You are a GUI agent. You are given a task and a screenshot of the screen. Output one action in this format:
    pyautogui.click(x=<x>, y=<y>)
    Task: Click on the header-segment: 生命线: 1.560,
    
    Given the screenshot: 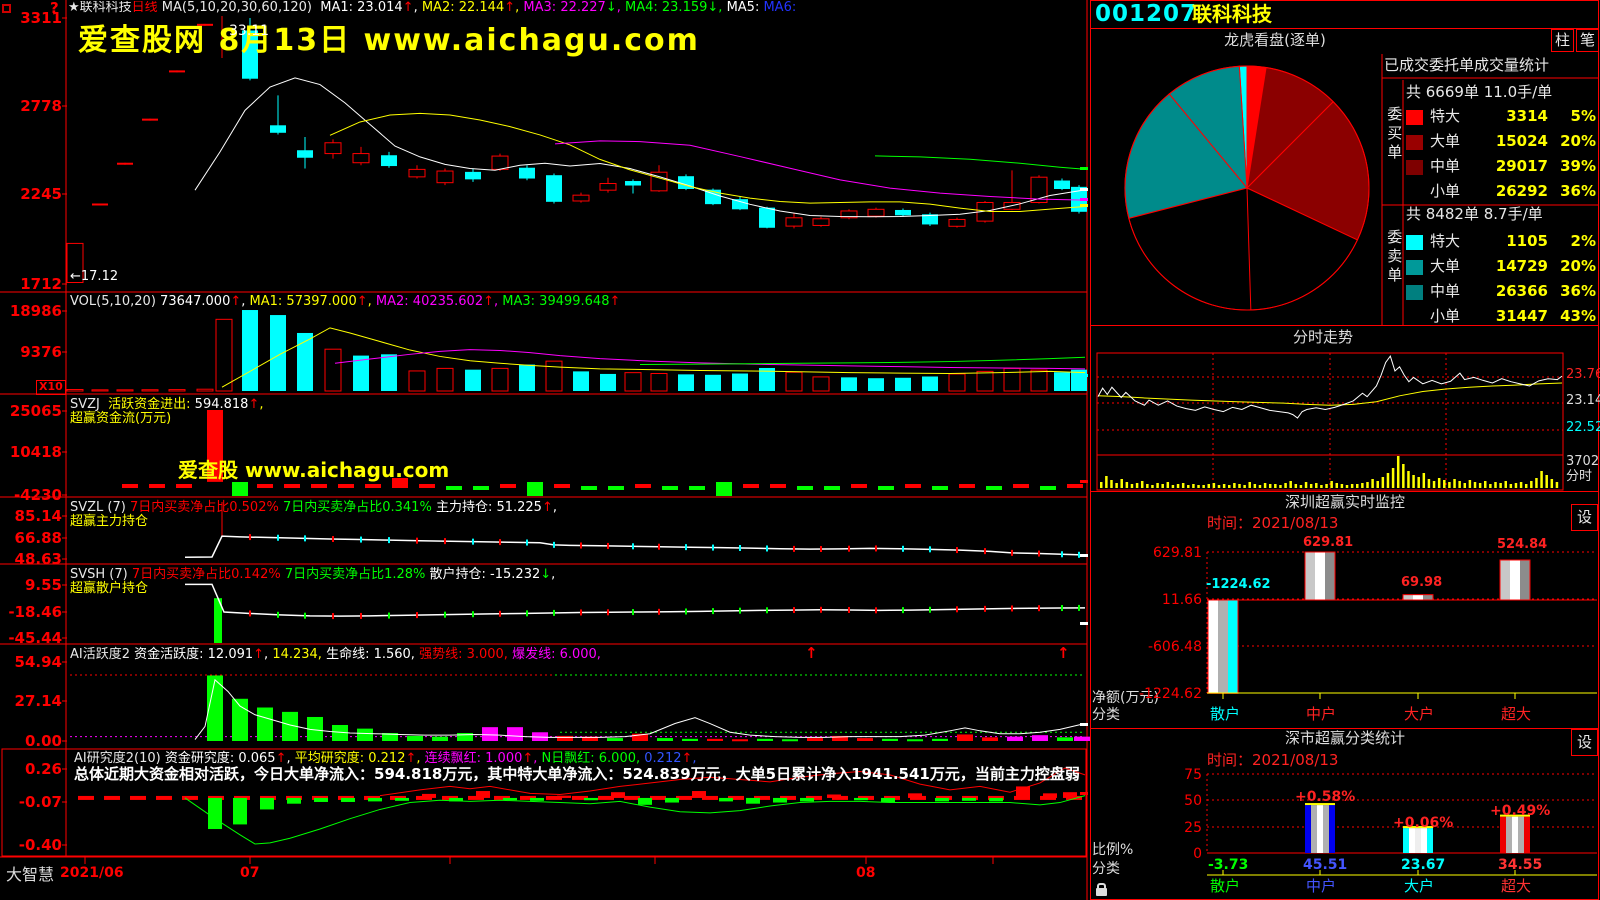 What is the action you would take?
    pyautogui.click(x=373, y=654)
    